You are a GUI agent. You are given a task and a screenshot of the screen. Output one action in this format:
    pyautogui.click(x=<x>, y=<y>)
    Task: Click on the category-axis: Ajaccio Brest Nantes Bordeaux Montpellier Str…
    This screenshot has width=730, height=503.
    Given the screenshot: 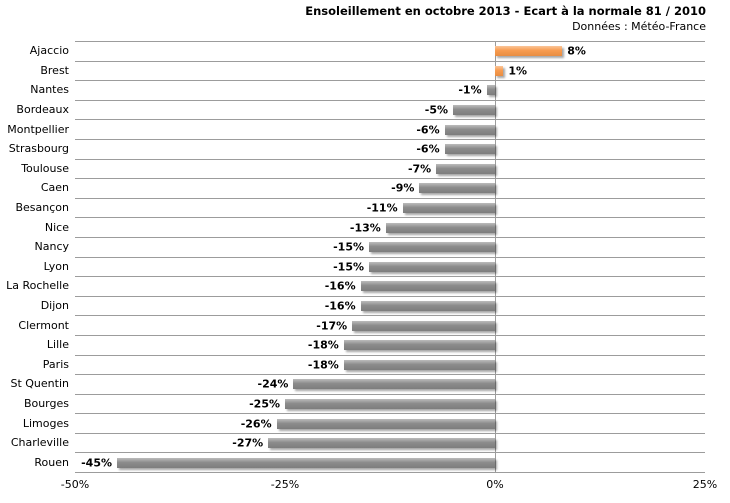 What is the action you would take?
    pyautogui.click(x=34, y=256)
    